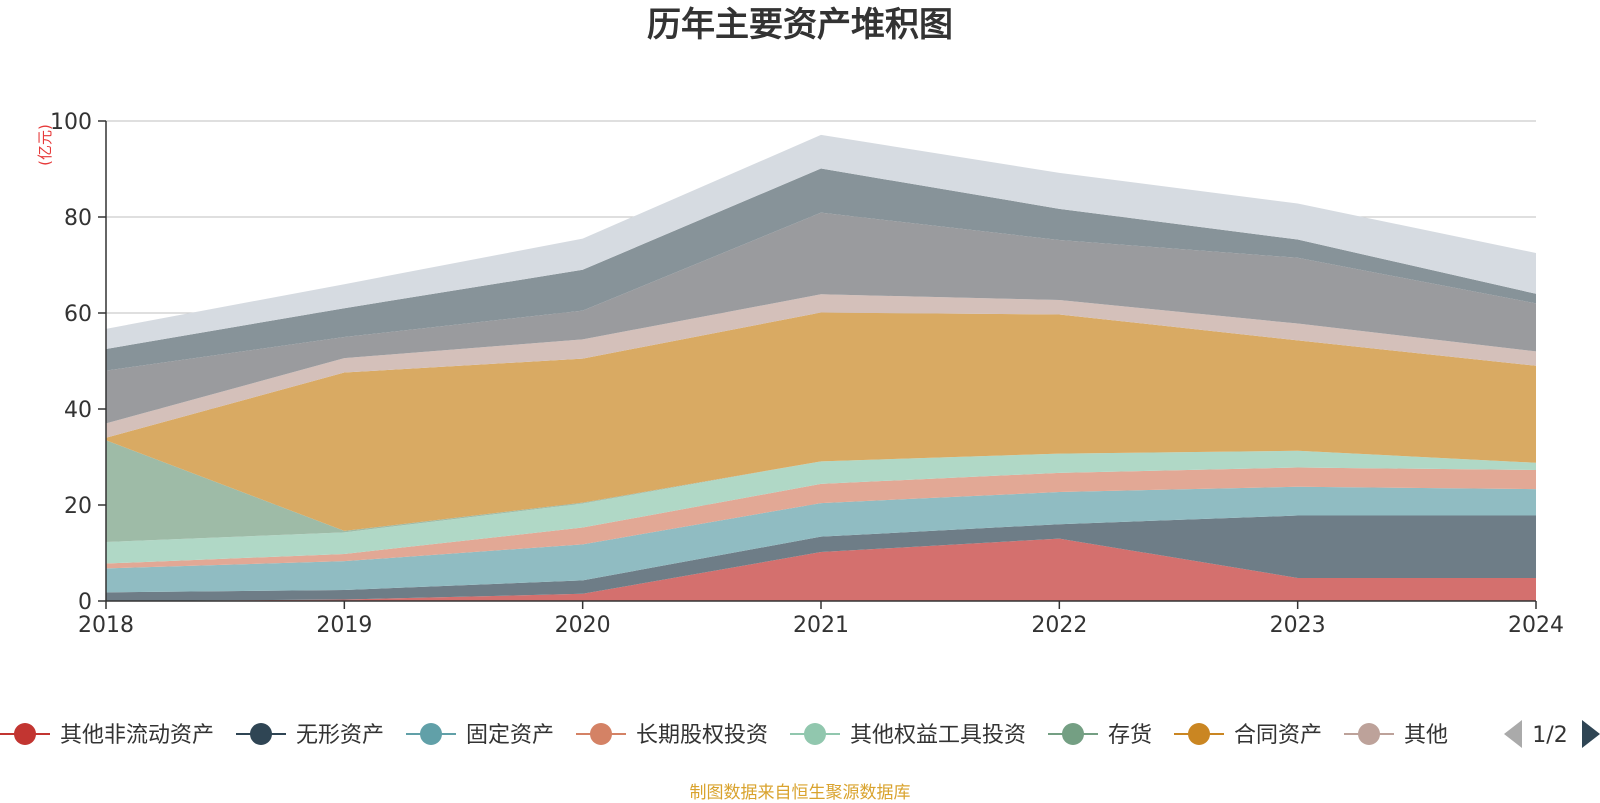  Describe the element at coordinates (1100, 735) in the screenshot. I see `legend-item-6: 存货` at that location.